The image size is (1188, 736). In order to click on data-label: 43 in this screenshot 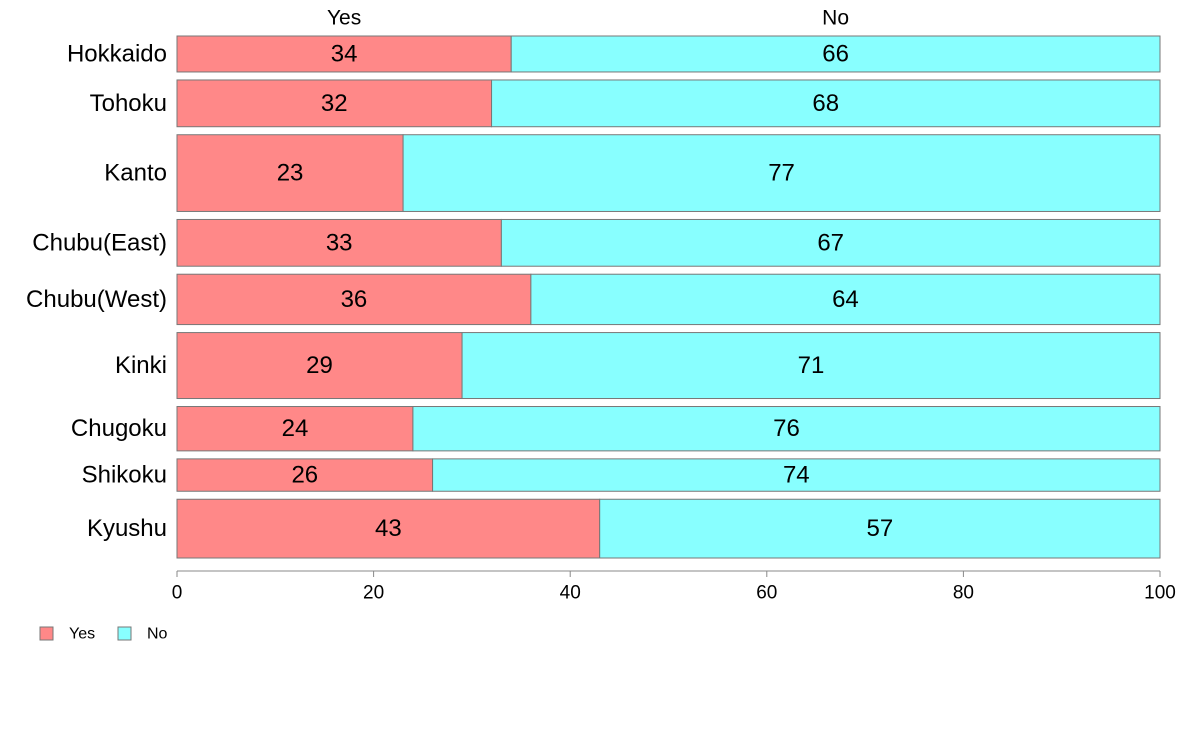, I will do `click(388, 528)`.